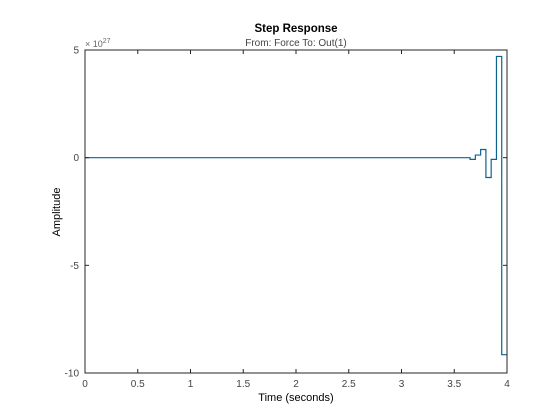 The width and height of the screenshot is (560, 420). What do you see at coordinates (191, 384) in the screenshot?
I see `x-tick-label: 1` at bounding box center [191, 384].